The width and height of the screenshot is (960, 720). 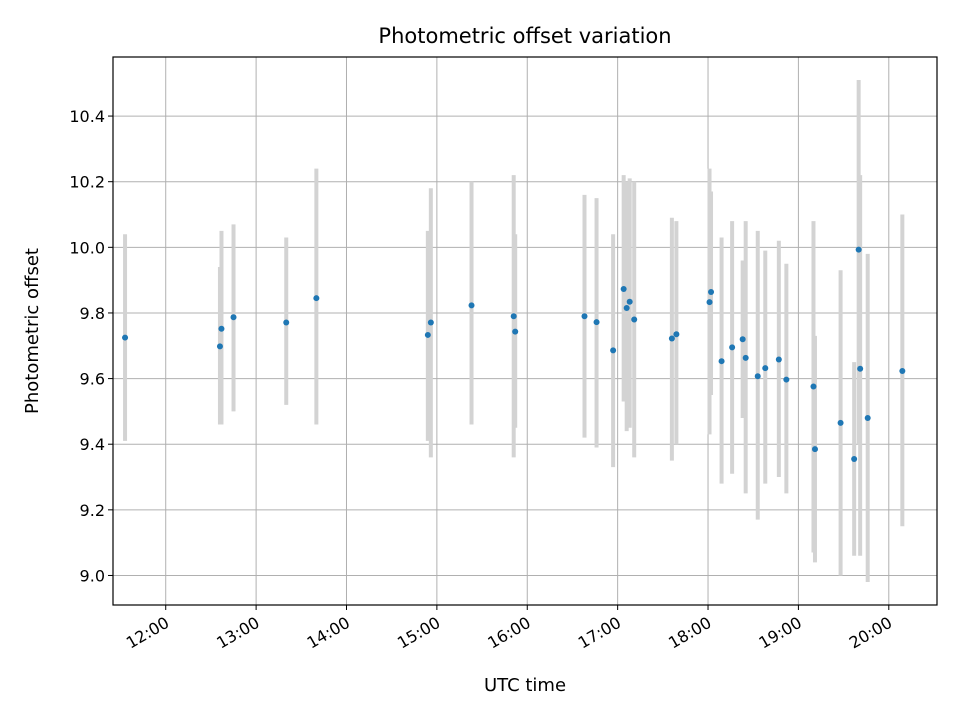 What do you see at coordinates (92, 575) in the screenshot?
I see `y-tick-label: 9.0` at bounding box center [92, 575].